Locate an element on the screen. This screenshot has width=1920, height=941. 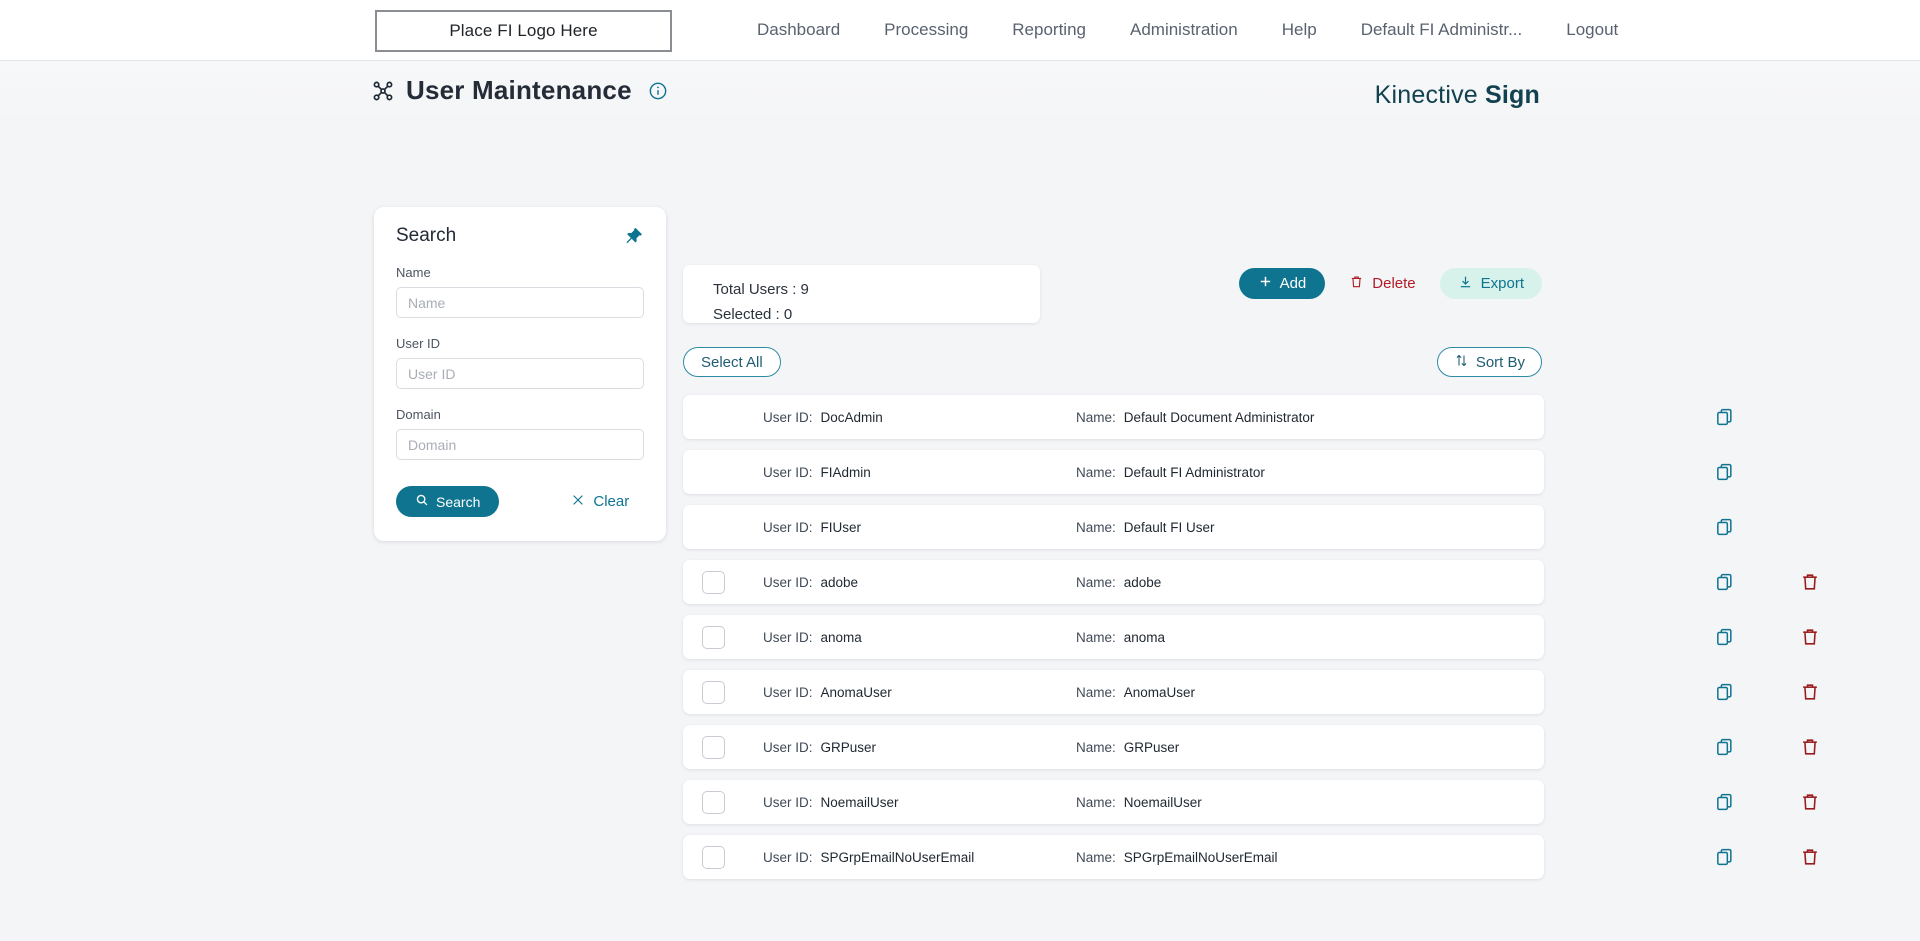
table-row: User ID: AnomaUser Name: AnomaUser is located at coordinates (1250, 692).